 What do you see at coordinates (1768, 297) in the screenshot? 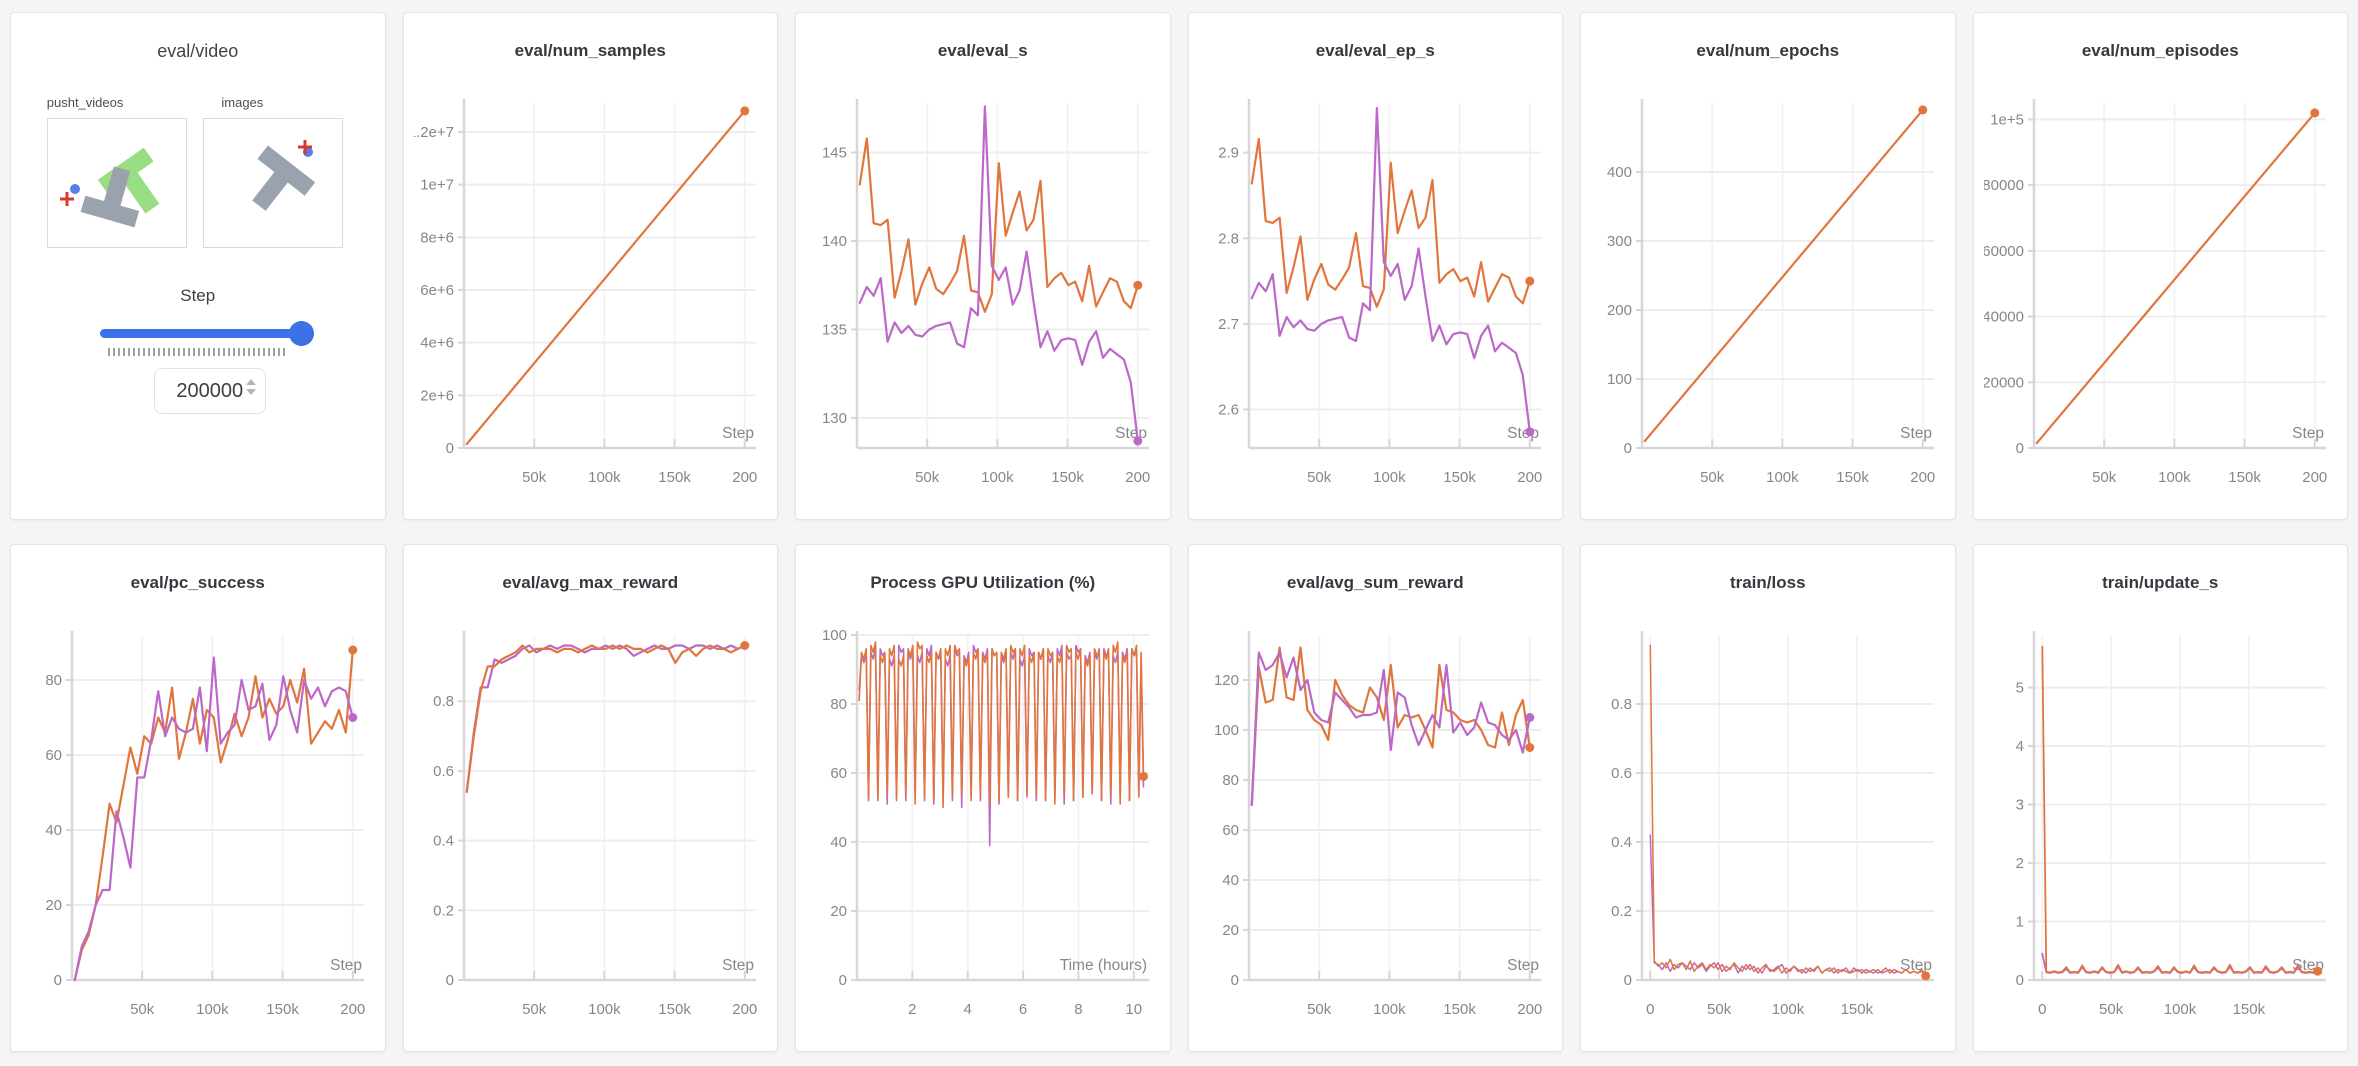
I see `chart-eval-num-epochs: 0 100 200 300 400 50k 100k 150k 200 Step` at bounding box center [1768, 297].